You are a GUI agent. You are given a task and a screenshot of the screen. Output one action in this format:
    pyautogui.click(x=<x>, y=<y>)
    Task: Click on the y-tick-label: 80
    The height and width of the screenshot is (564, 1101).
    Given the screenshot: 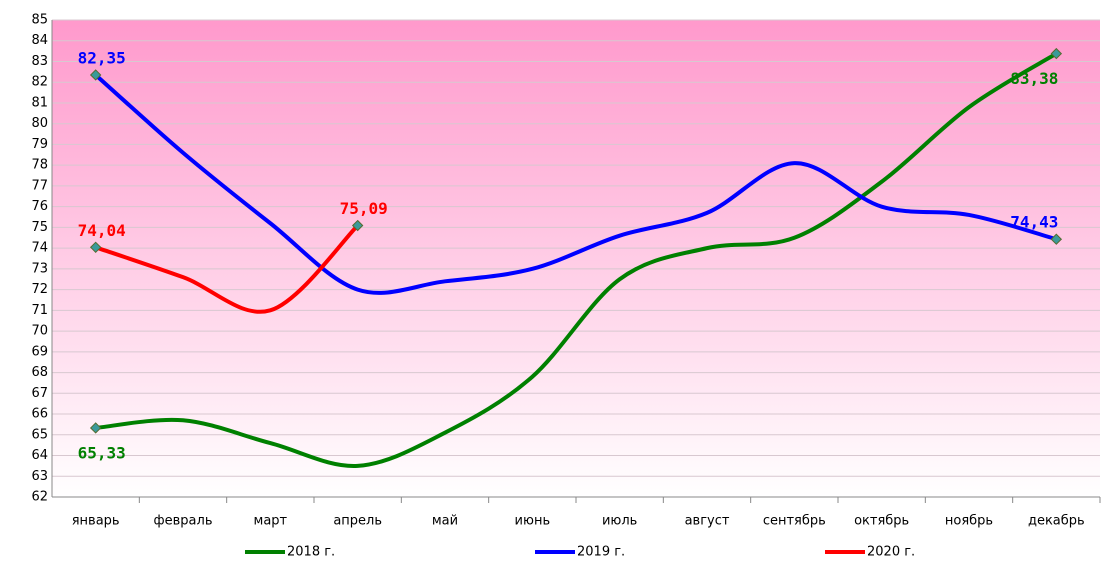 What is the action you would take?
    pyautogui.click(x=39, y=123)
    